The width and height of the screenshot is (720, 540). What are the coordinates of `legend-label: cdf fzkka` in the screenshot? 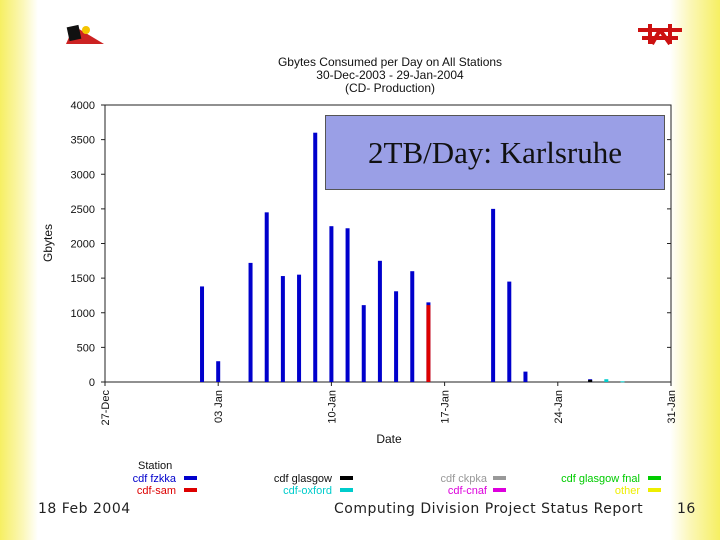 It's located at (155, 479).